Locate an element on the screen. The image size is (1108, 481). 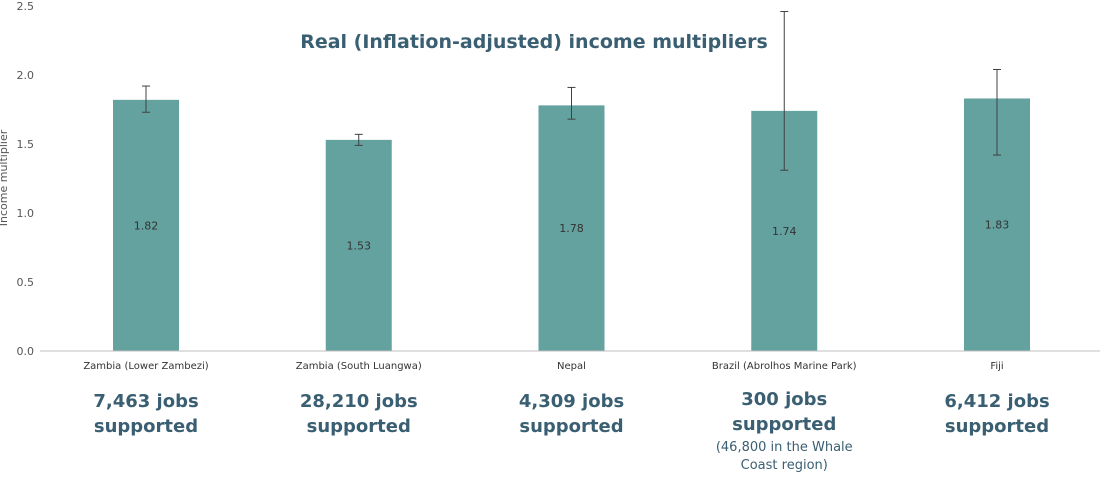
category-label: Nepal is located at coordinates (571, 366).